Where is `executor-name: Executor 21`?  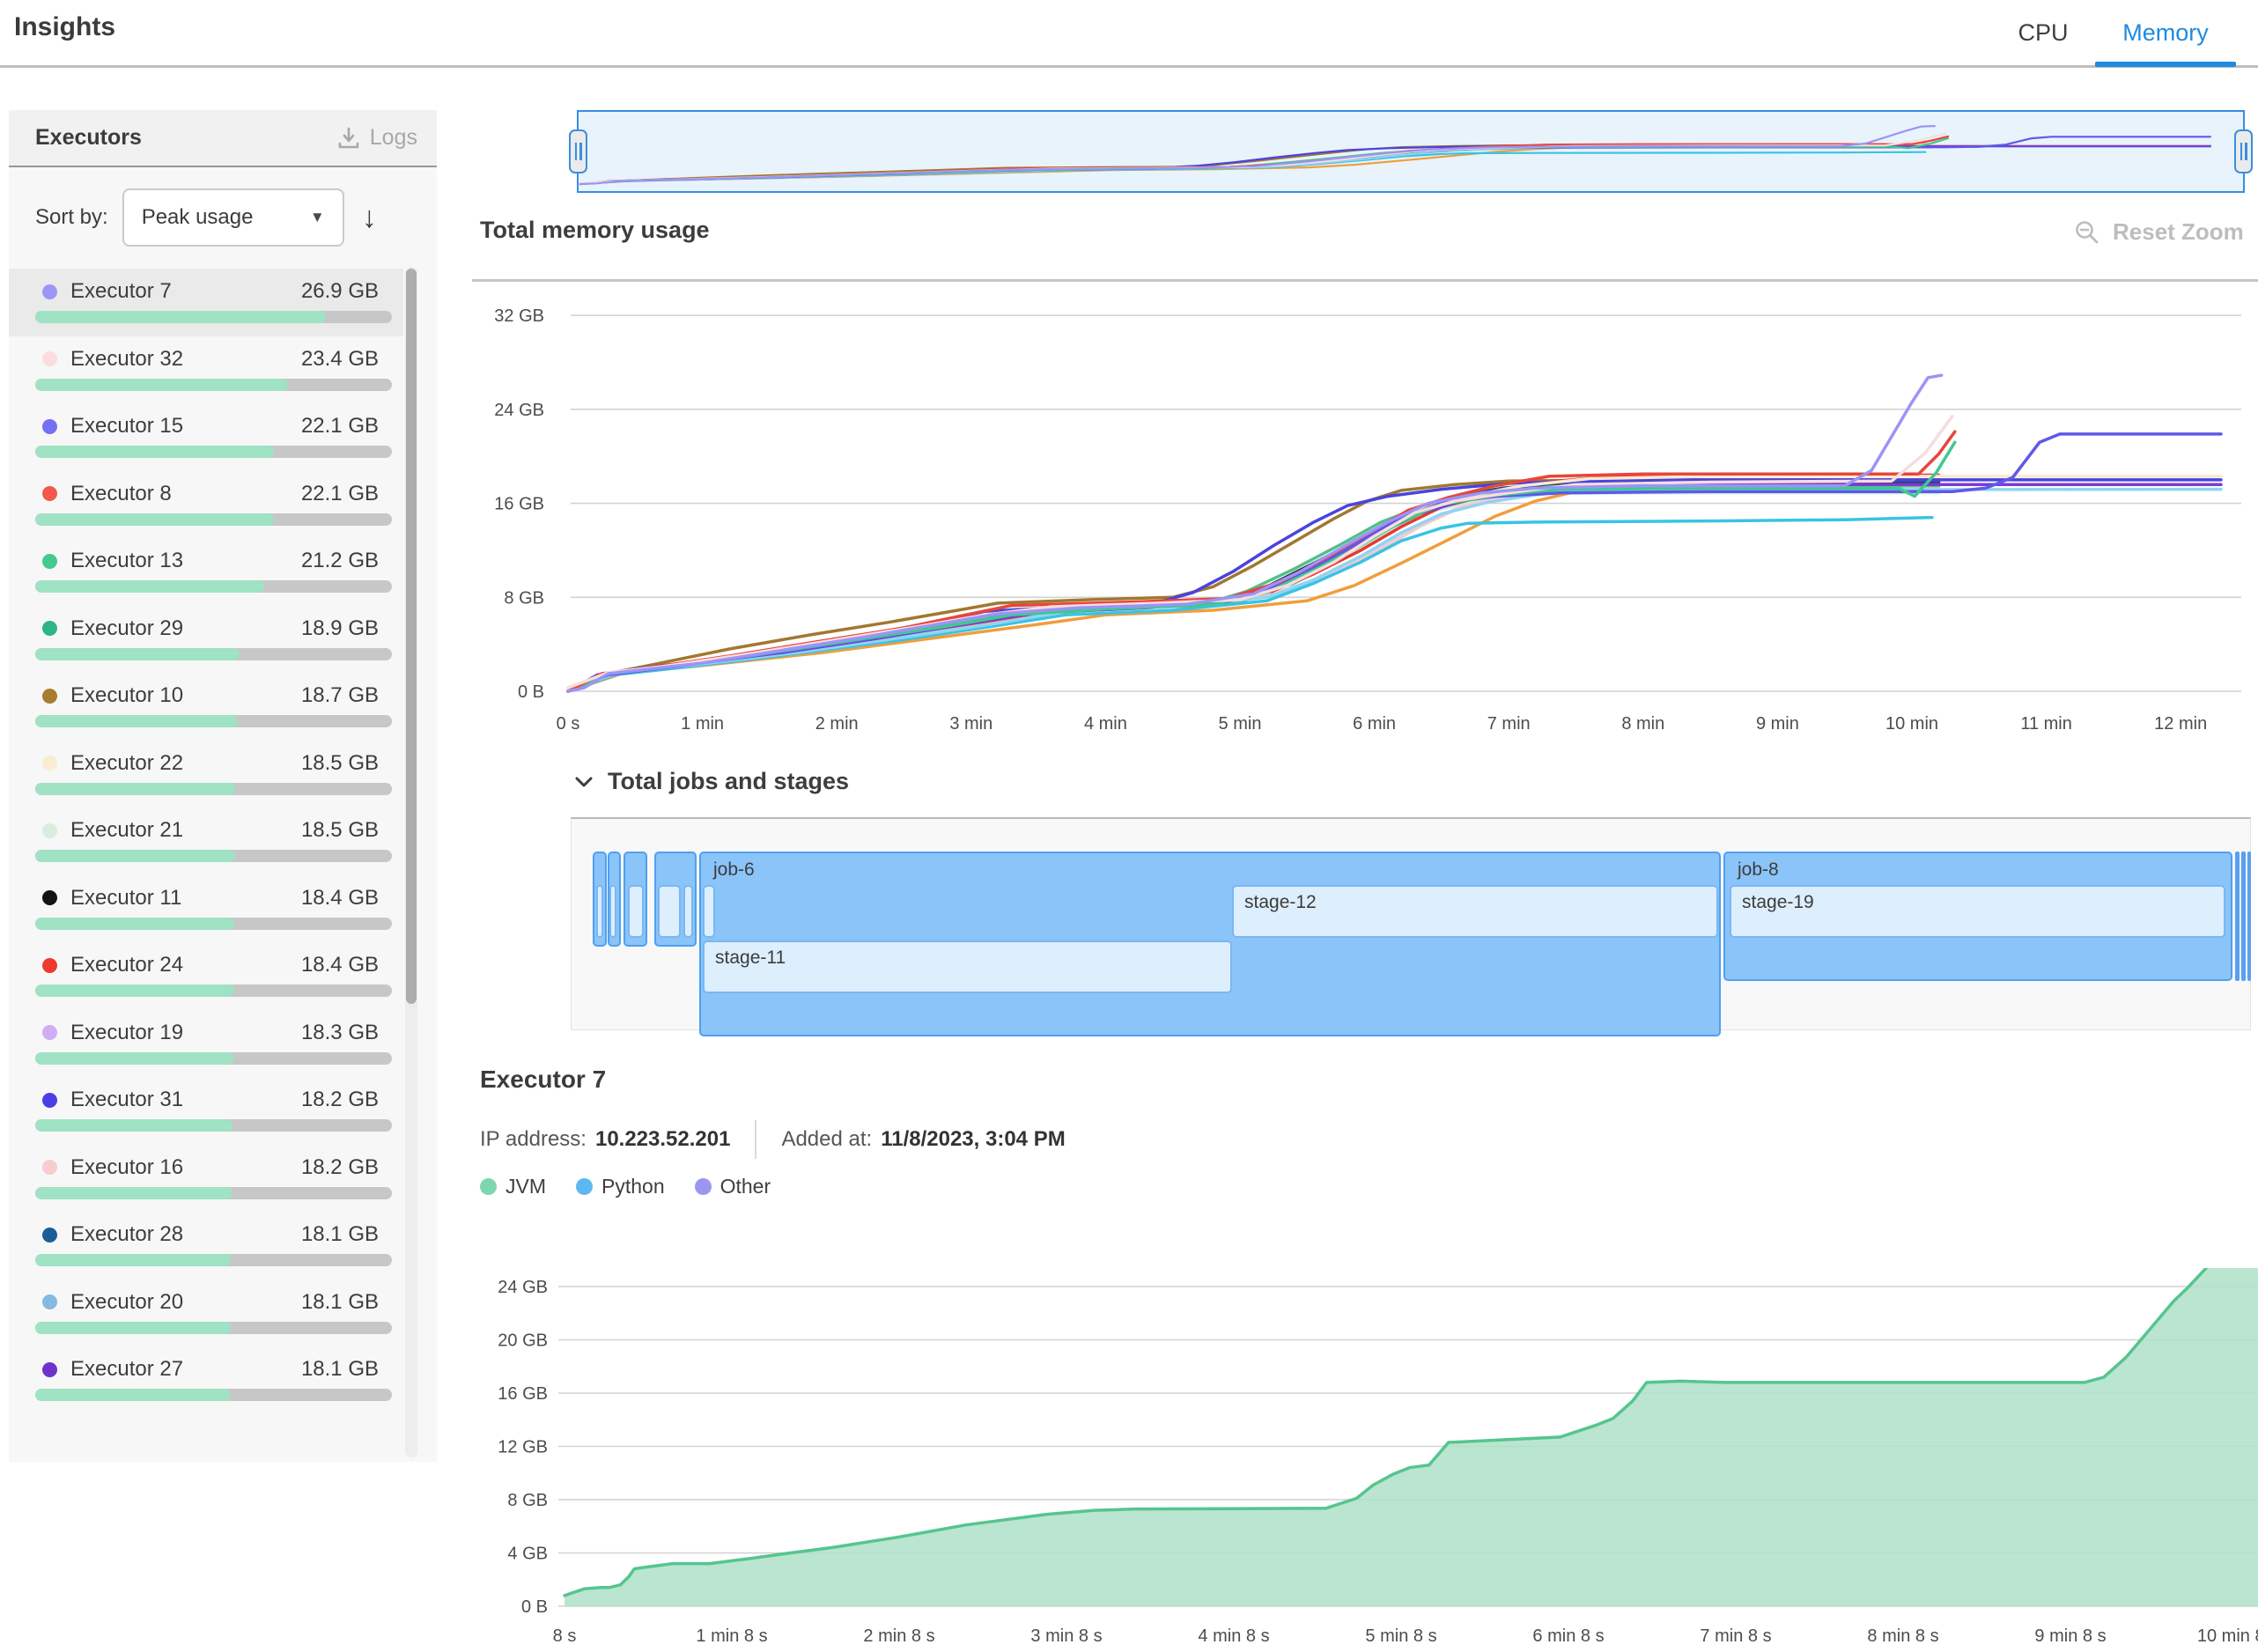
executor-name: Executor 21 is located at coordinates (127, 830).